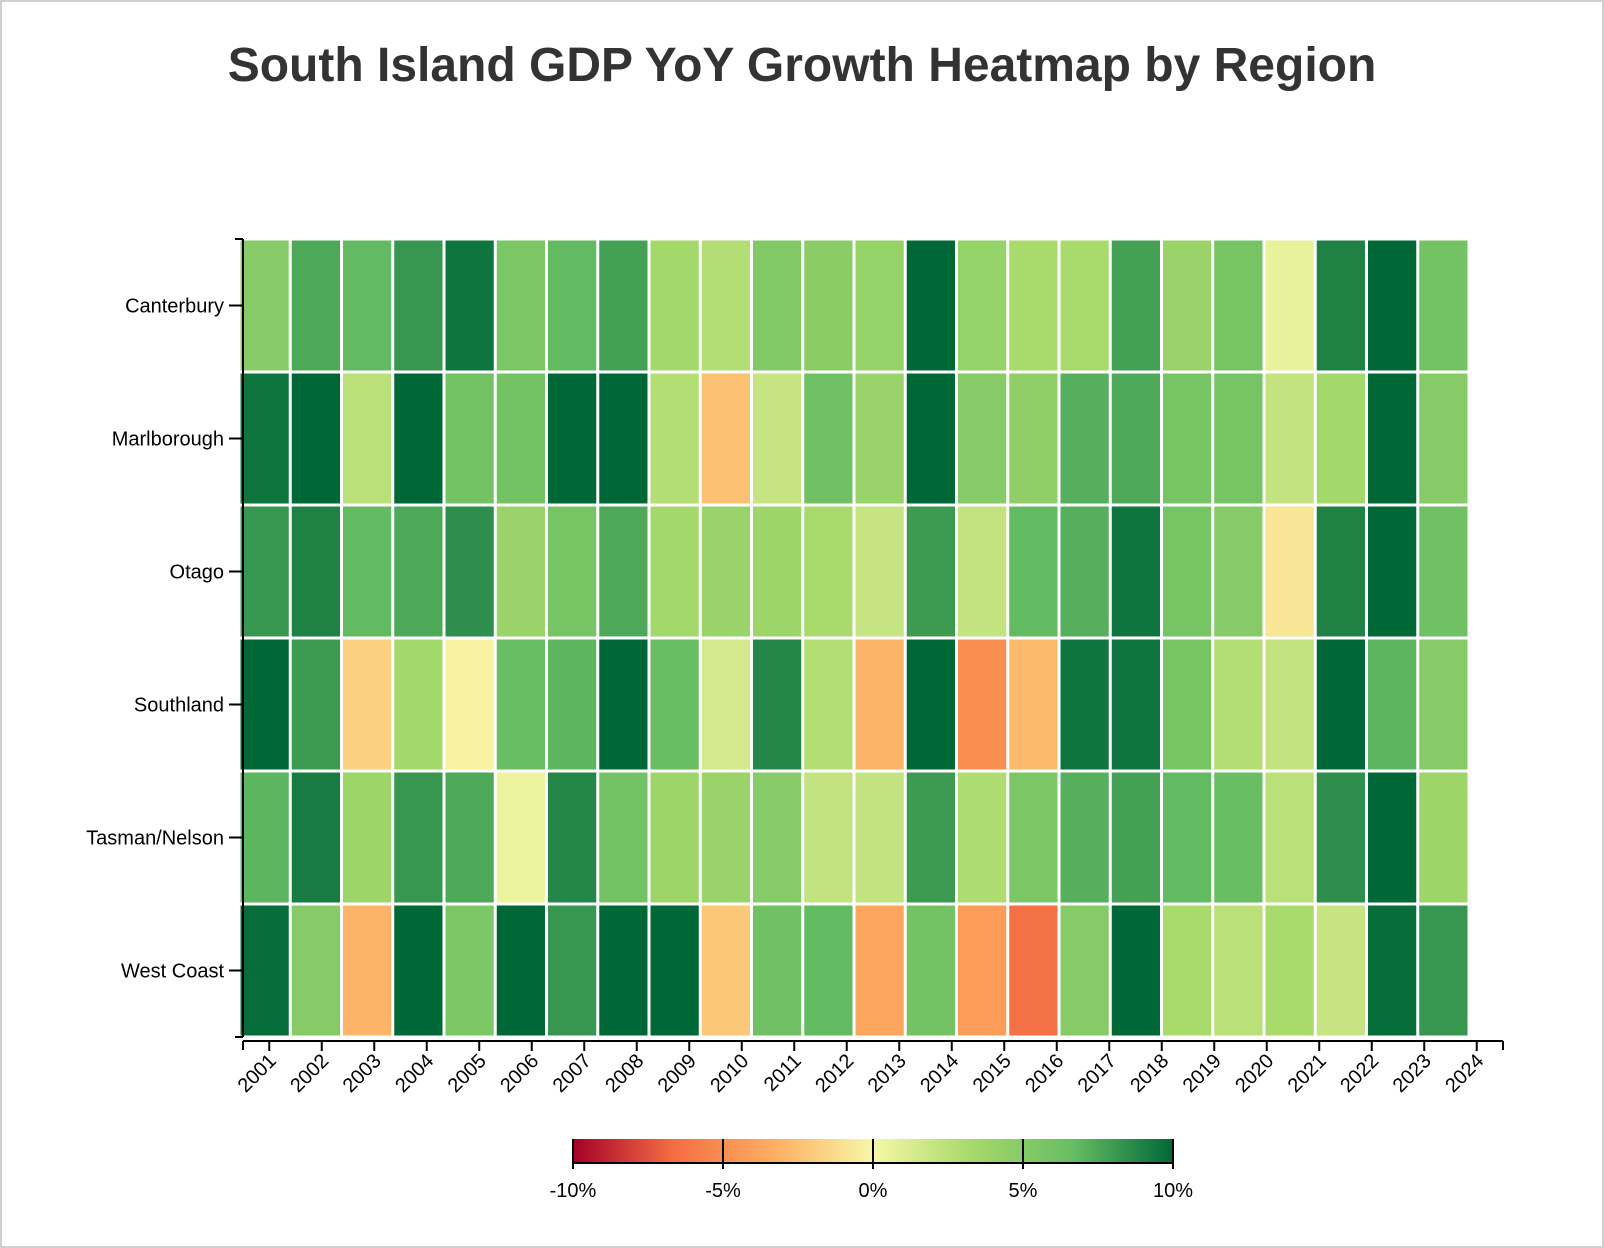 Image resolution: width=1604 pixels, height=1248 pixels. Describe the element at coordinates (777, 704) in the screenshot. I see `heatmap-cell-southland-2011` at that location.